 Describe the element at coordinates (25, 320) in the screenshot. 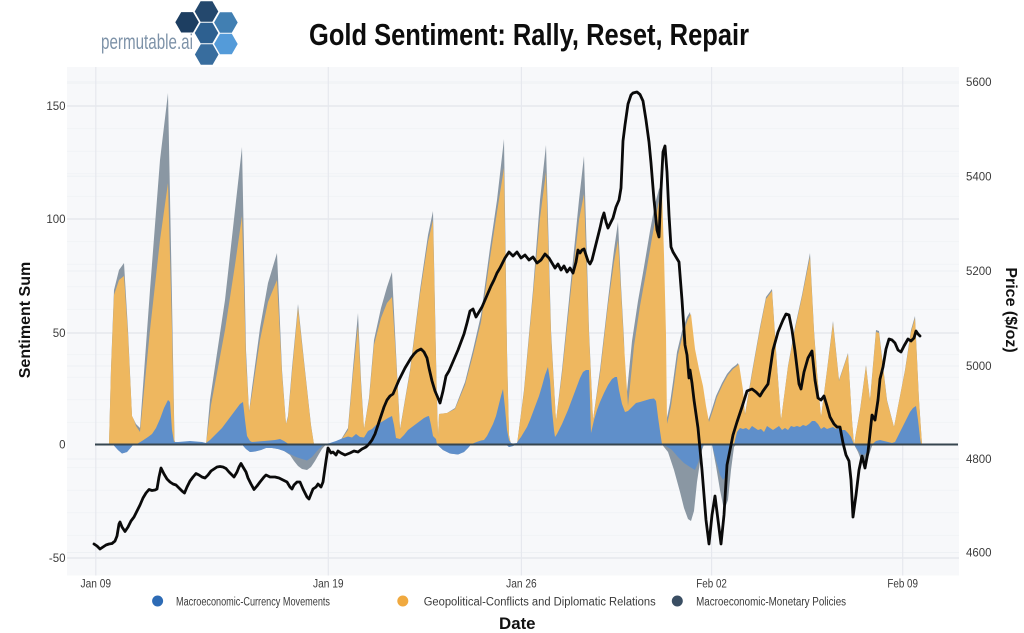

I see `svg-text: Sentiment Sum` at that location.